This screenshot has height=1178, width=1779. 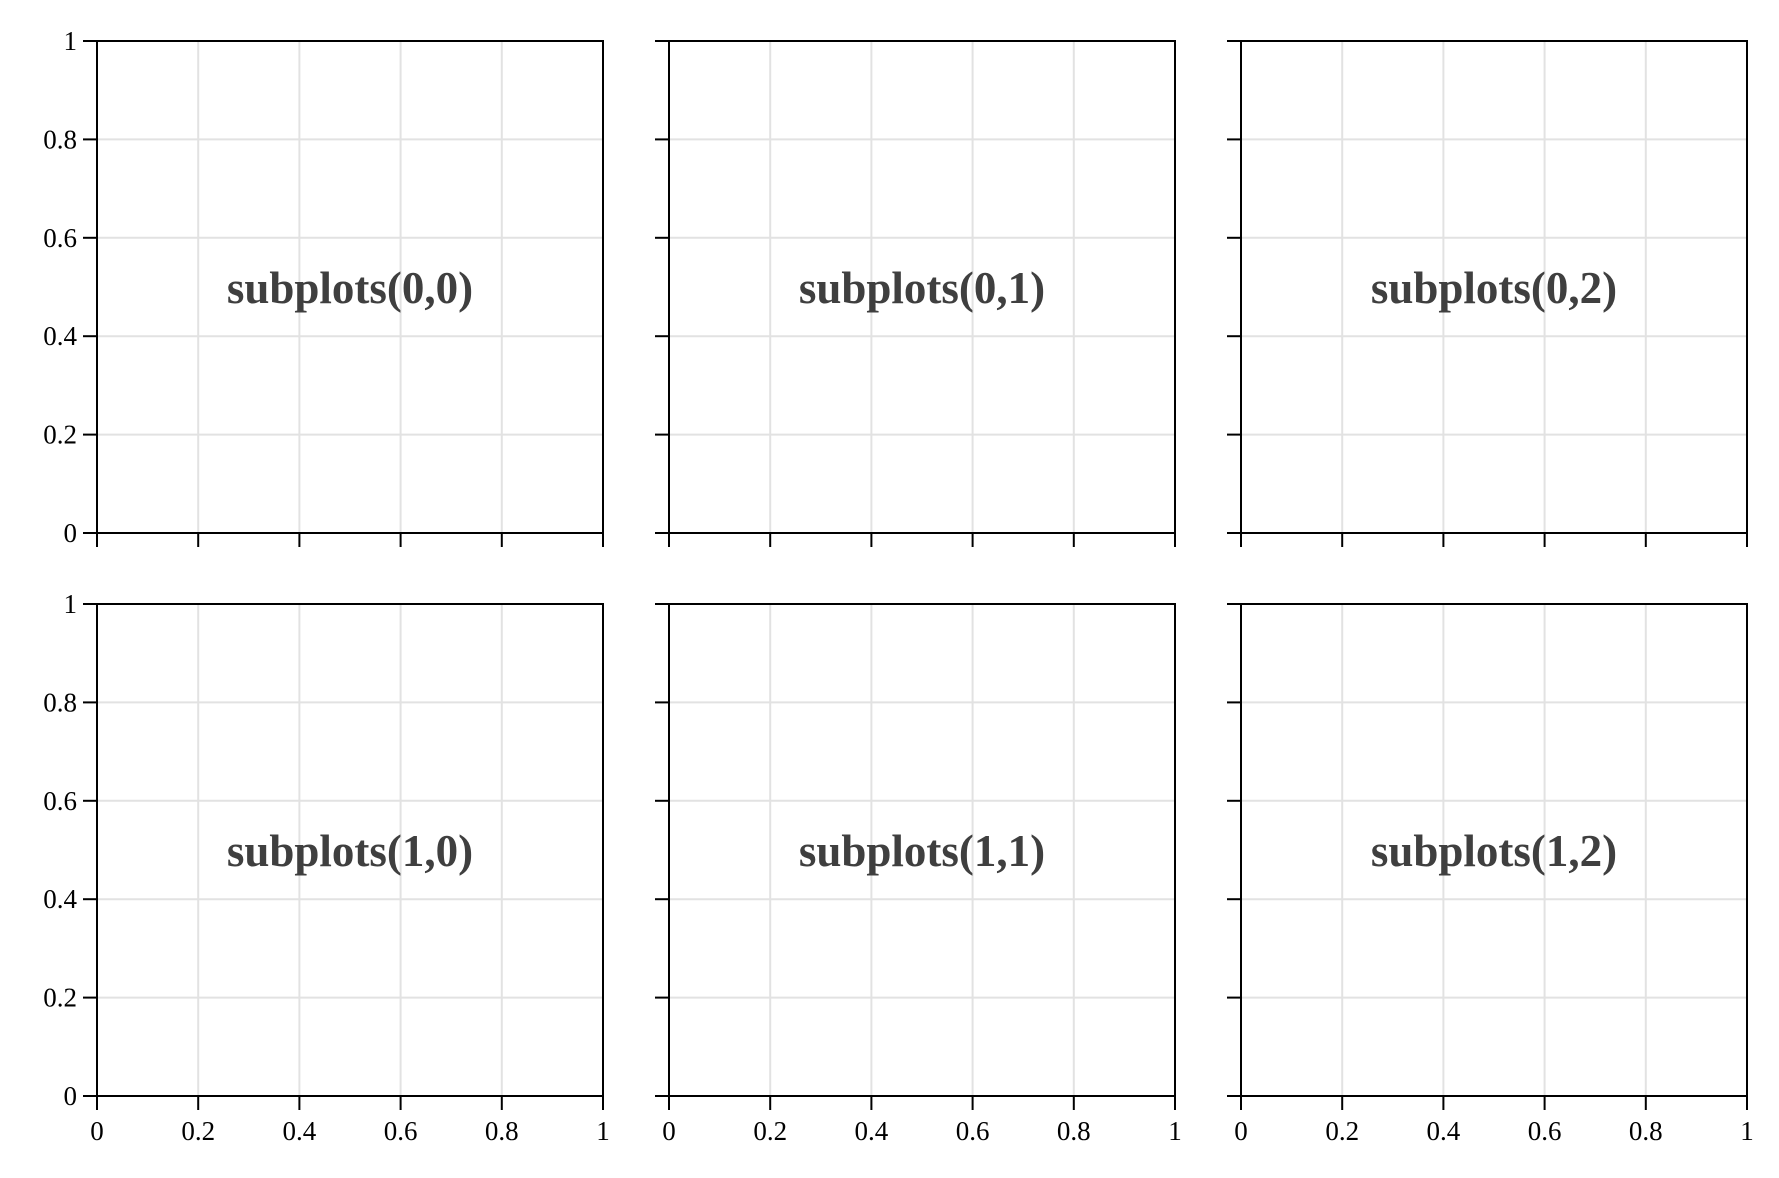 I want to click on subplot-1-1-xtick-label: 0.6, so click(x=973, y=1131).